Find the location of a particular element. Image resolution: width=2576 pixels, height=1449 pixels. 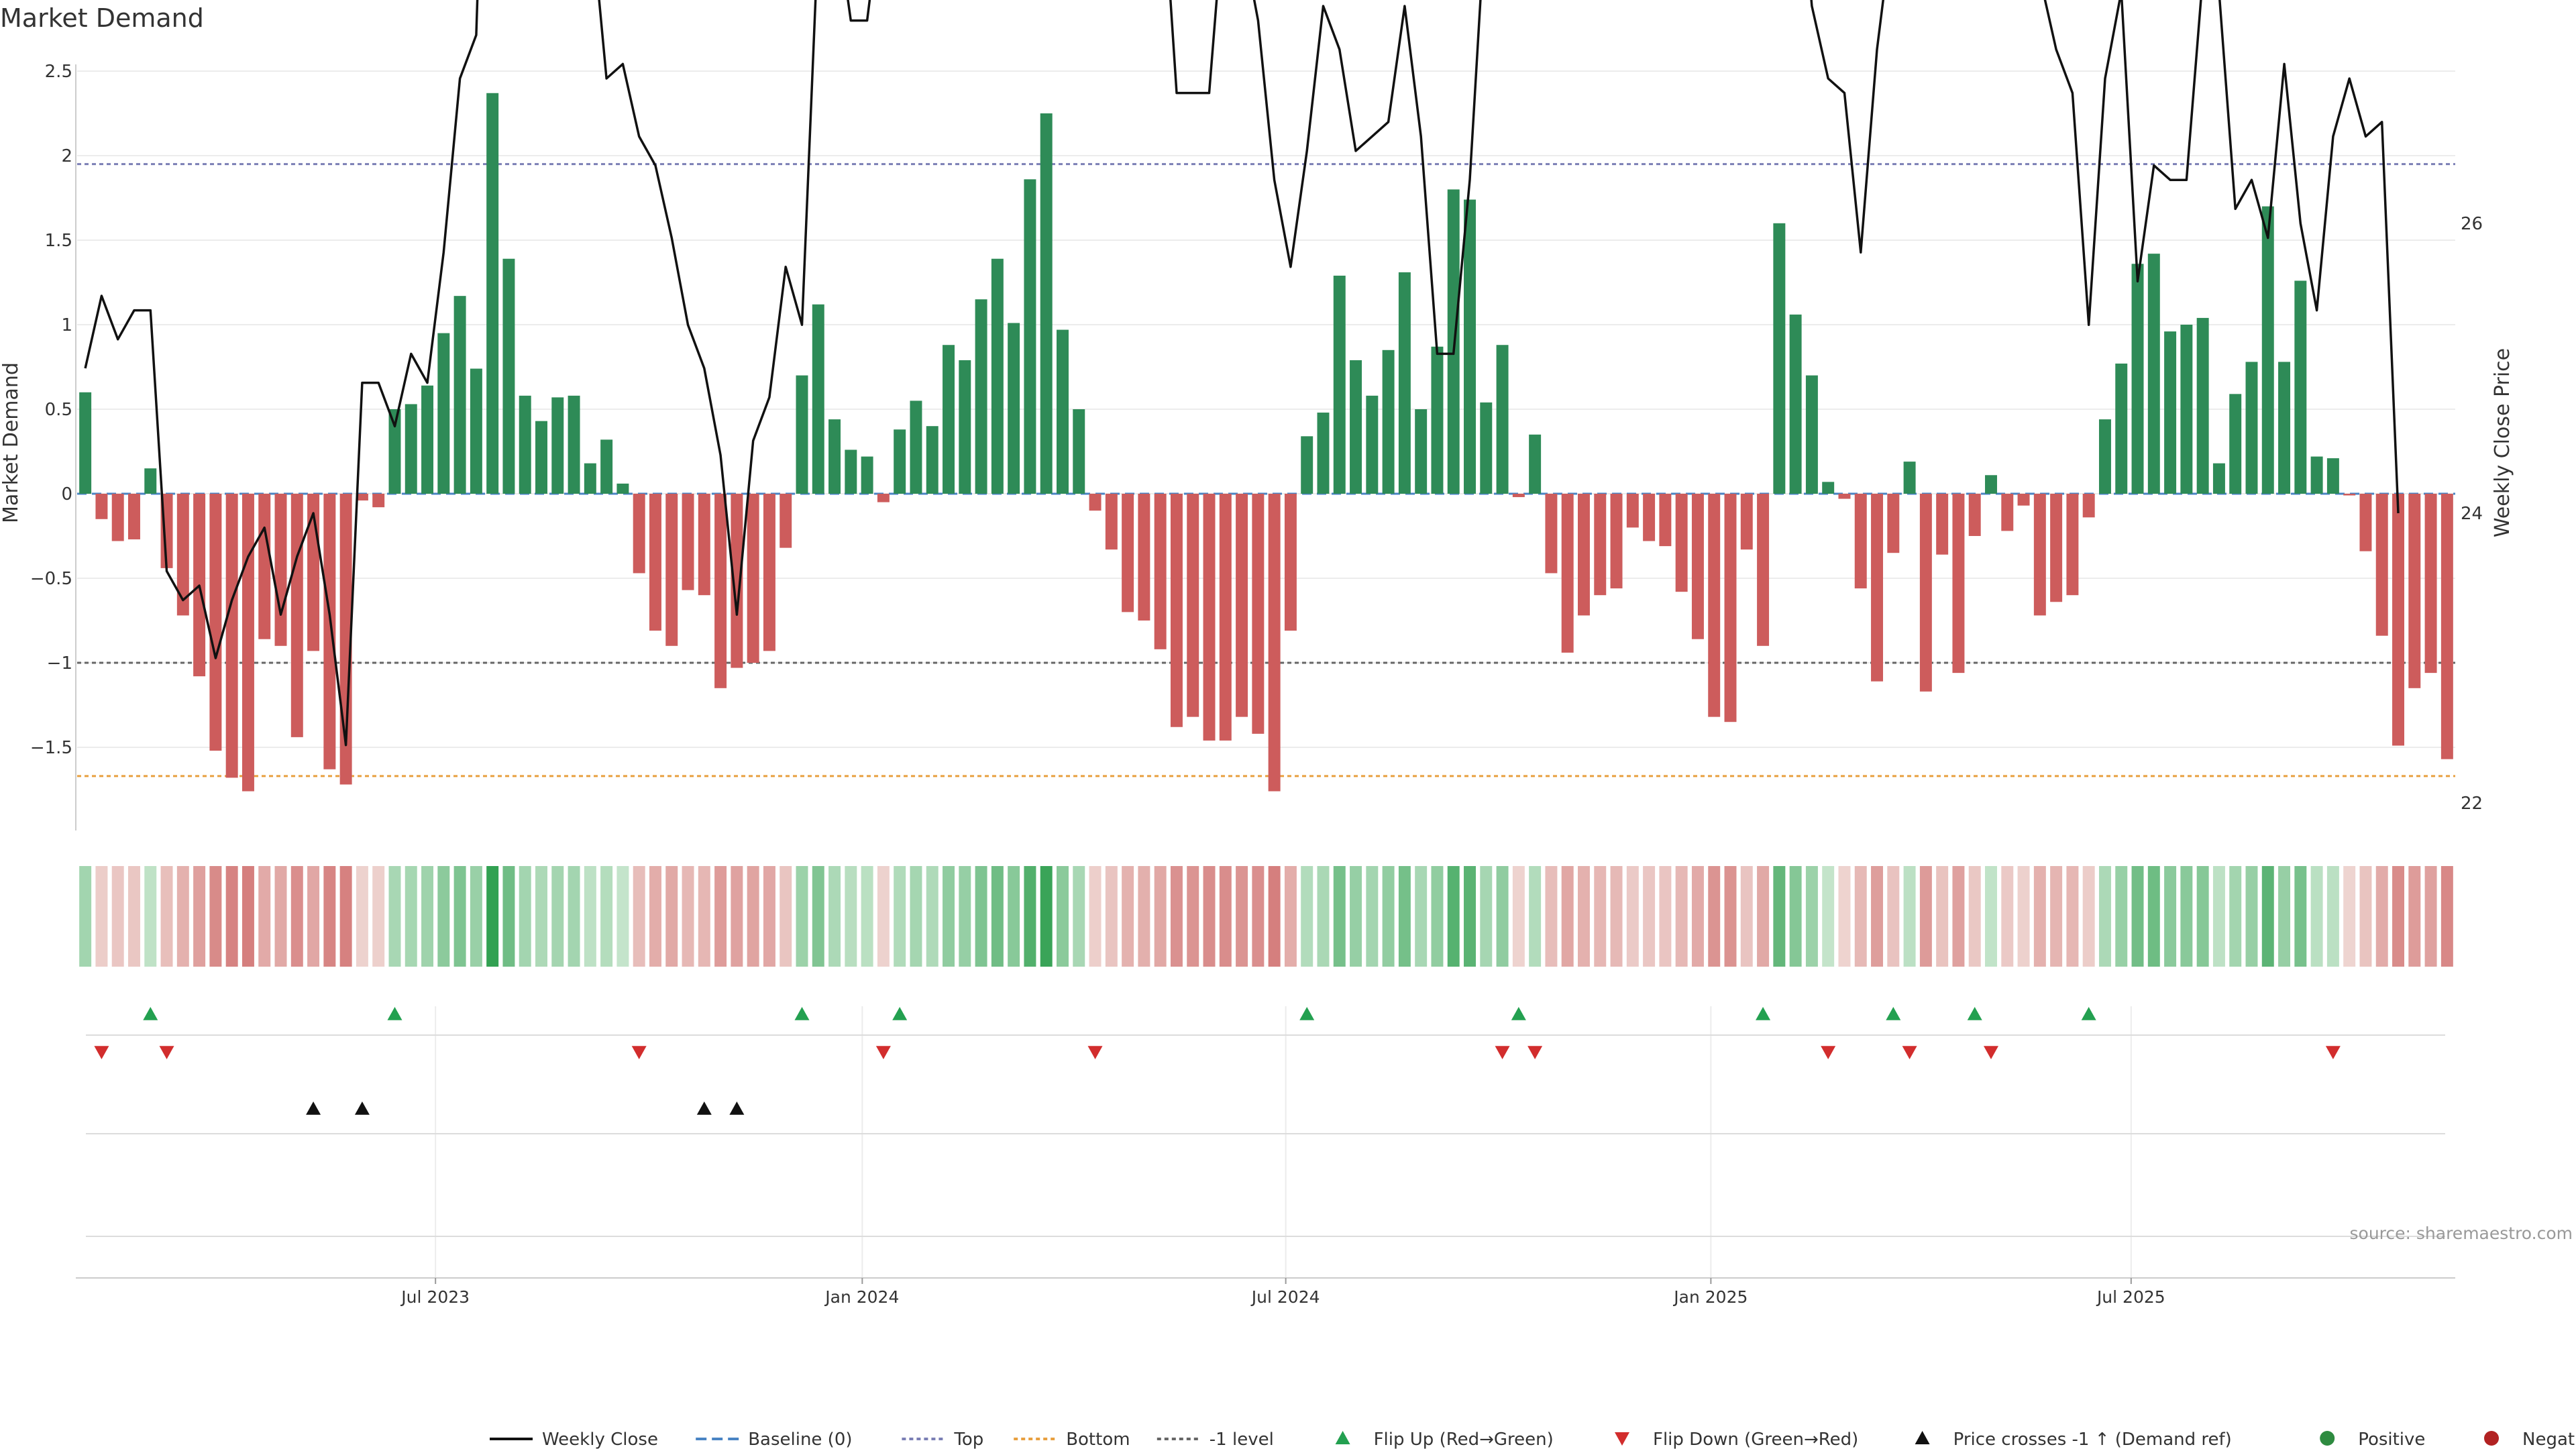

event-marker-panels is located at coordinates (1265, 1122).